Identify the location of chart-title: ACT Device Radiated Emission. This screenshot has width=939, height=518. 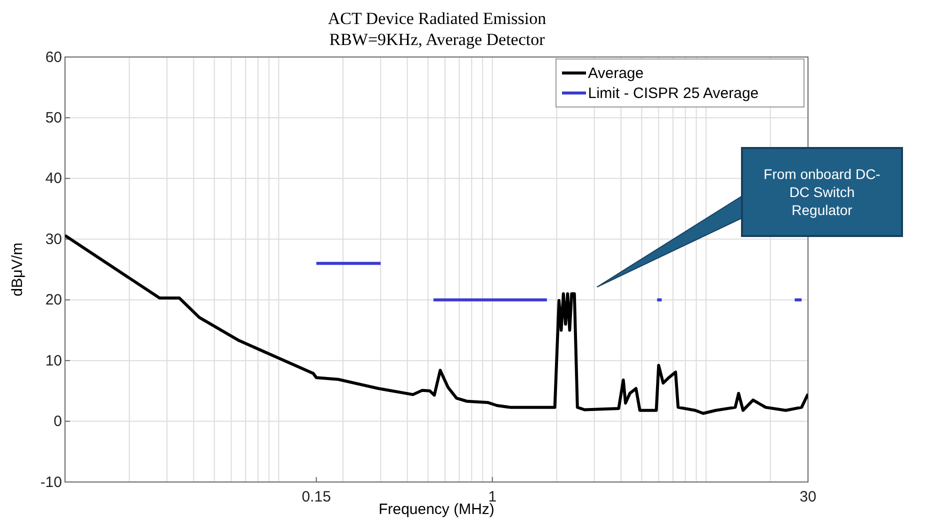
(437, 18).